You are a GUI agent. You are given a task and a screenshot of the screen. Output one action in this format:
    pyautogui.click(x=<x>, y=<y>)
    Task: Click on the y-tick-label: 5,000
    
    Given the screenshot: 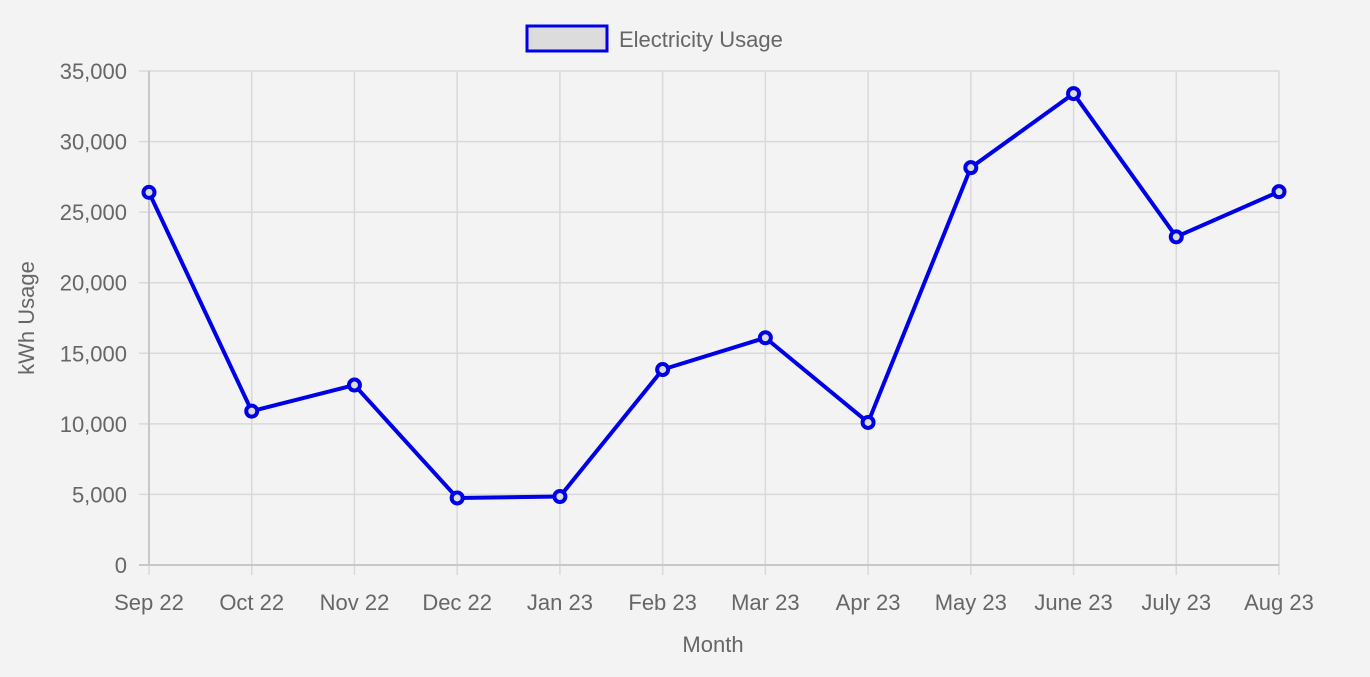 What is the action you would take?
    pyautogui.click(x=99, y=494)
    